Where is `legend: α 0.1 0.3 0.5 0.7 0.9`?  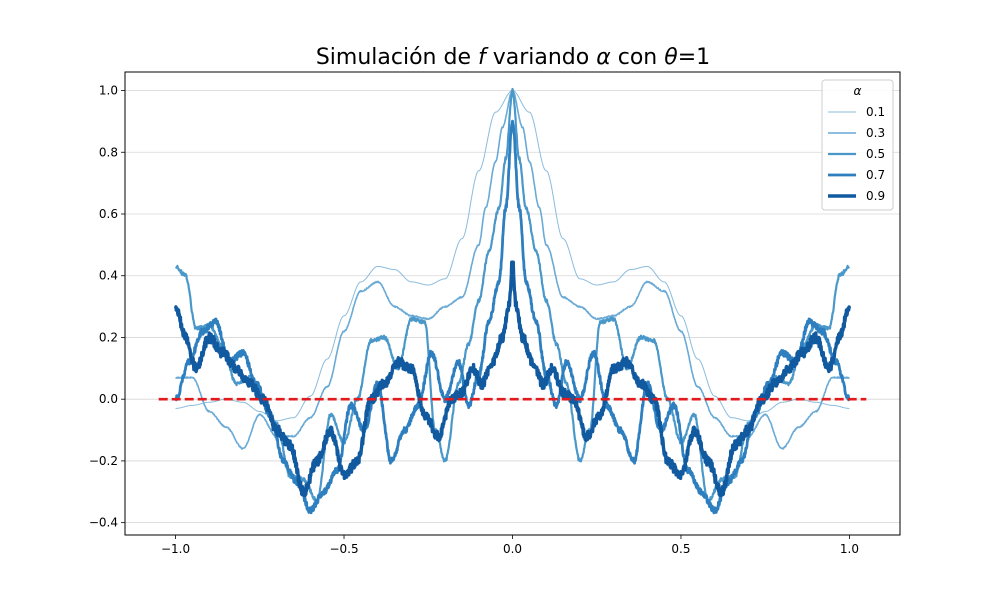
legend: α 0.1 0.3 0.5 0.7 0.9 is located at coordinates (857, 145).